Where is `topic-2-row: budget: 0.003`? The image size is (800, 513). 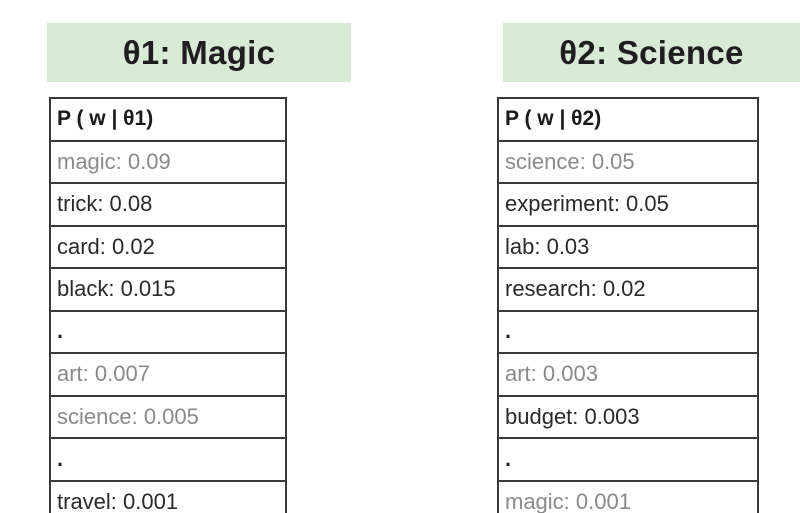 topic-2-row: budget: 0.003 is located at coordinates (628, 417).